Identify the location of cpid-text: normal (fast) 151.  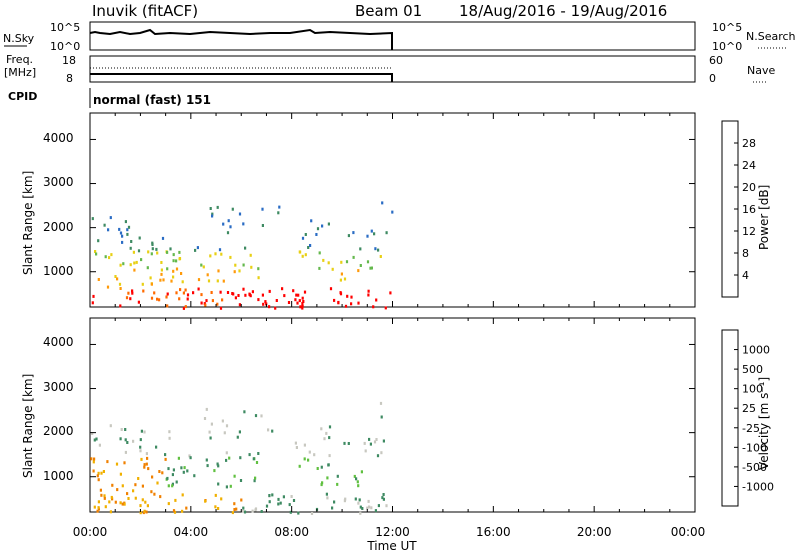
(152, 100).